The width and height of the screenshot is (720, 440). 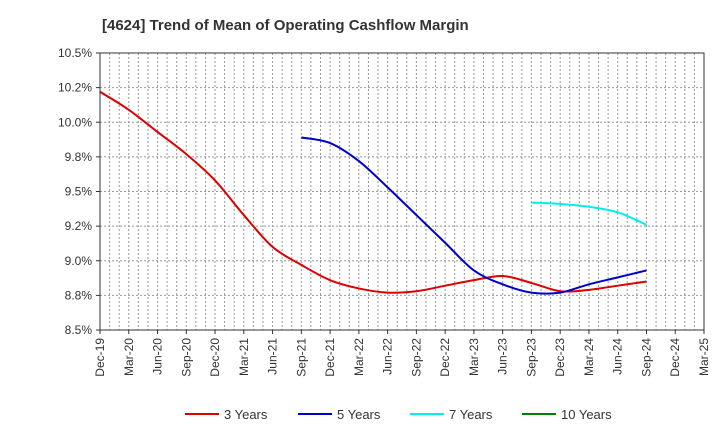 I want to click on y-tick-label: 9.5%, so click(x=79, y=192).